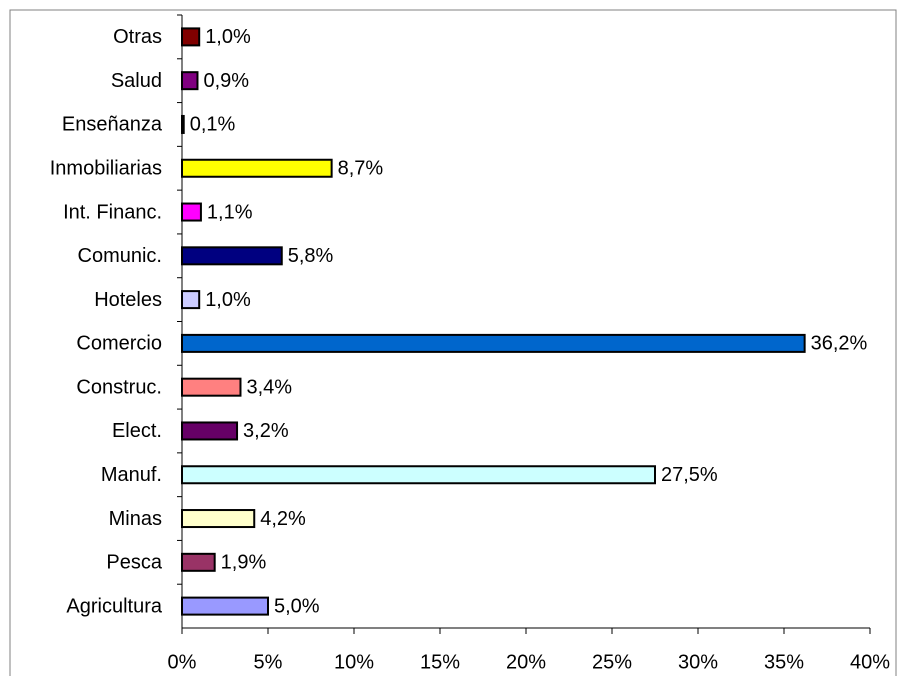 This screenshot has width=898, height=676. What do you see at coordinates (136, 81) in the screenshot?
I see `y-tick-label: Salud` at bounding box center [136, 81].